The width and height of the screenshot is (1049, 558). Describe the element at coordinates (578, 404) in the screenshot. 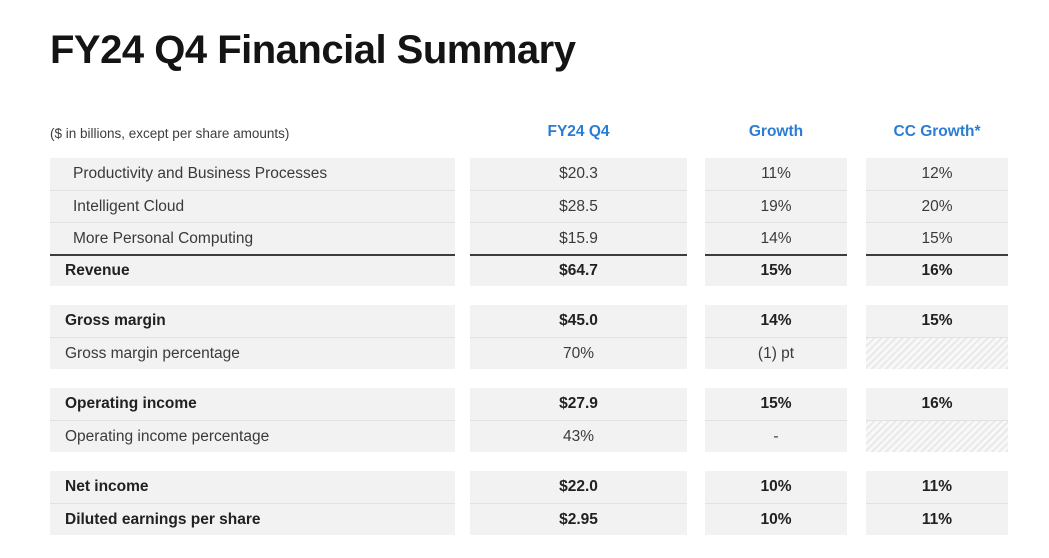

I see `value-cell: $27.9` at that location.